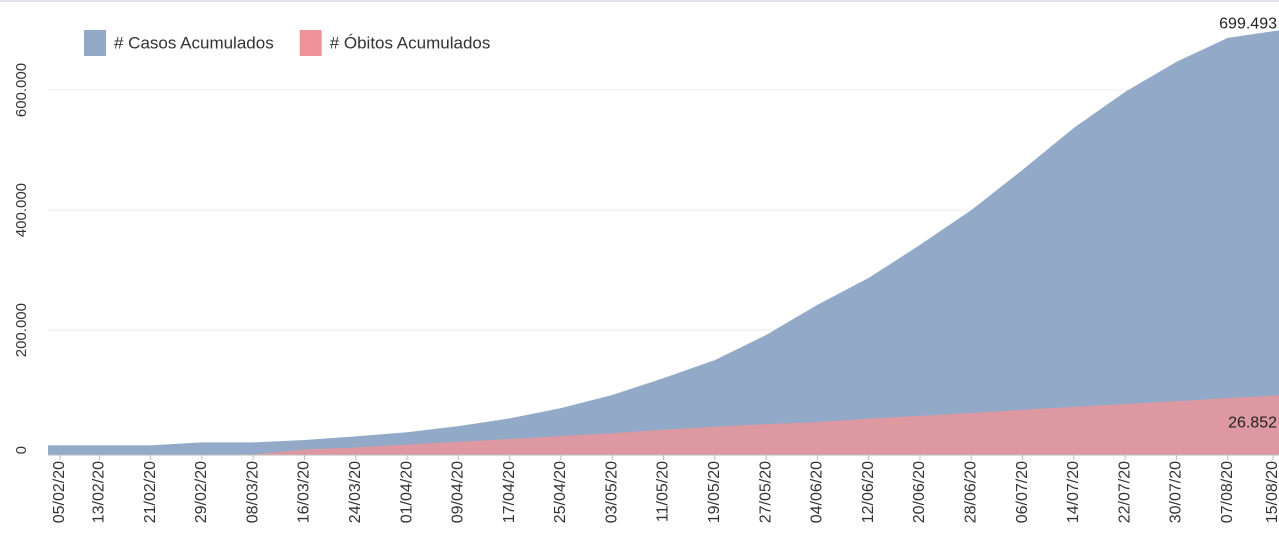 The height and width of the screenshot is (556, 1279). What do you see at coordinates (919, 492) in the screenshot?
I see `x-tick-label: 20/06/20` at bounding box center [919, 492].